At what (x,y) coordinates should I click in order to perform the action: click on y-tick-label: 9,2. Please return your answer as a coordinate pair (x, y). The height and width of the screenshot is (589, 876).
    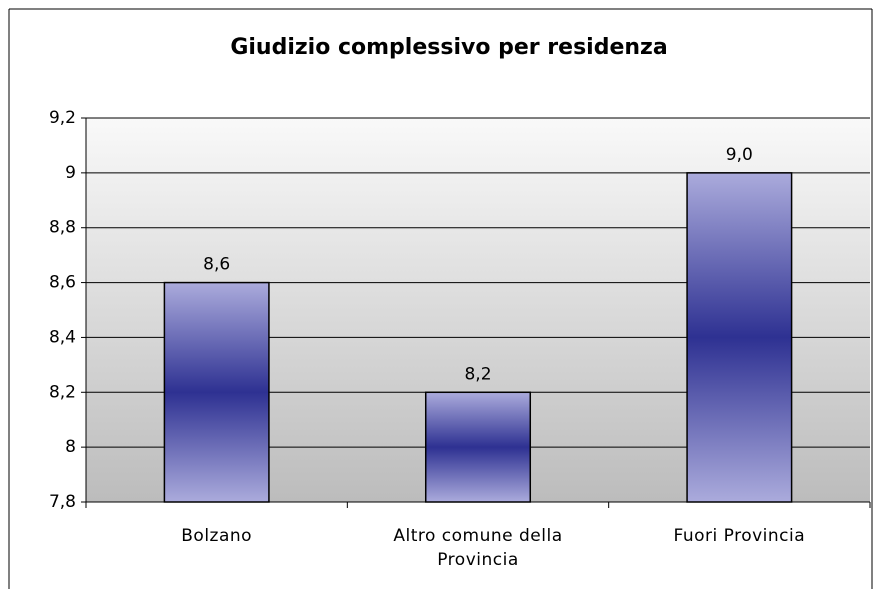
    Looking at the image, I should click on (62, 118).